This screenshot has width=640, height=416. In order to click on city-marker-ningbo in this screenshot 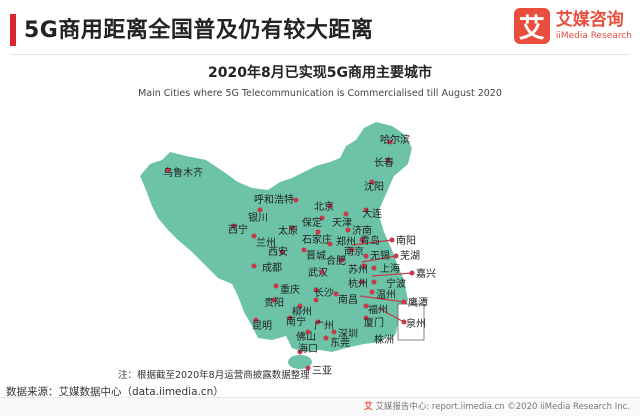, I will do `click(374, 282)`.